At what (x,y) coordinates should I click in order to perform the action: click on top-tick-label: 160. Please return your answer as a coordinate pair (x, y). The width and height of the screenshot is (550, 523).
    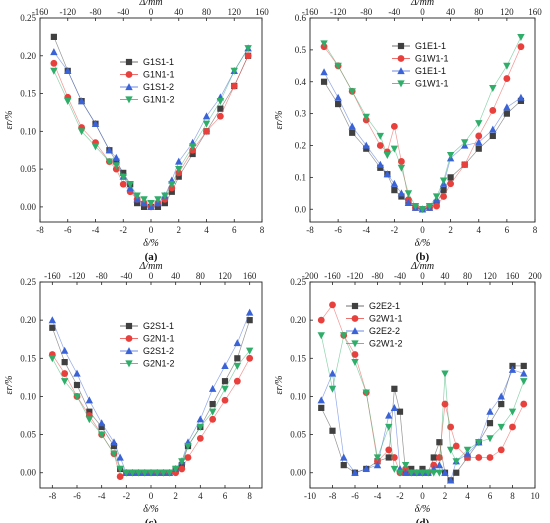
    Looking at the image, I should click on (535, 12).